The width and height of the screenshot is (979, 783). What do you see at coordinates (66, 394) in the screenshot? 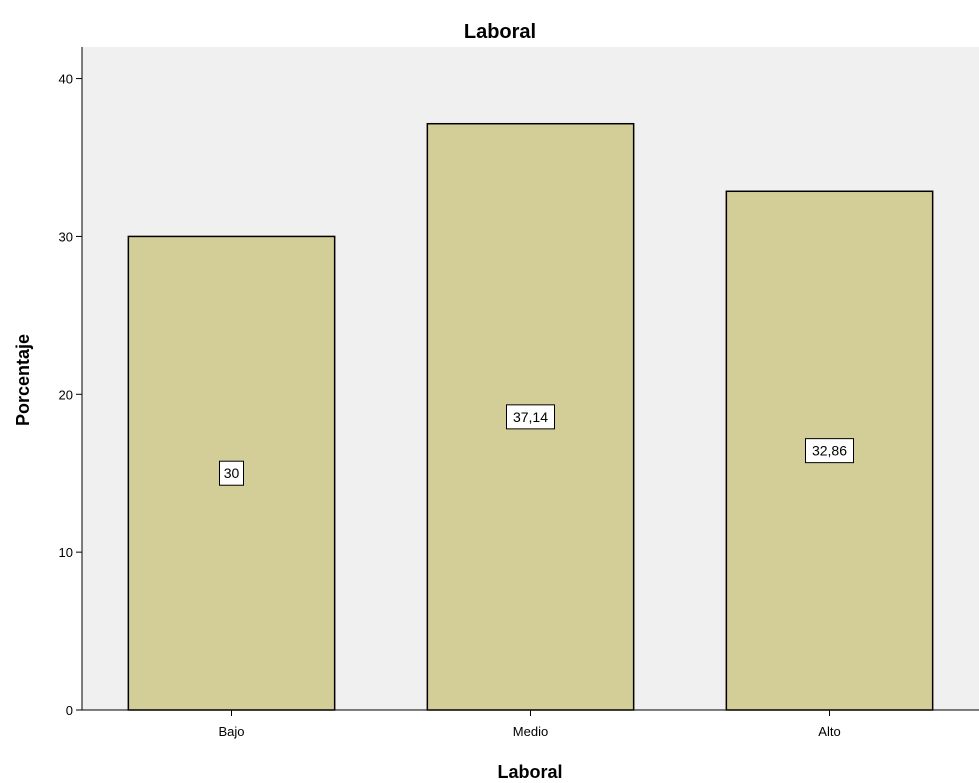
I see `y-tick-label: 20` at bounding box center [66, 394].